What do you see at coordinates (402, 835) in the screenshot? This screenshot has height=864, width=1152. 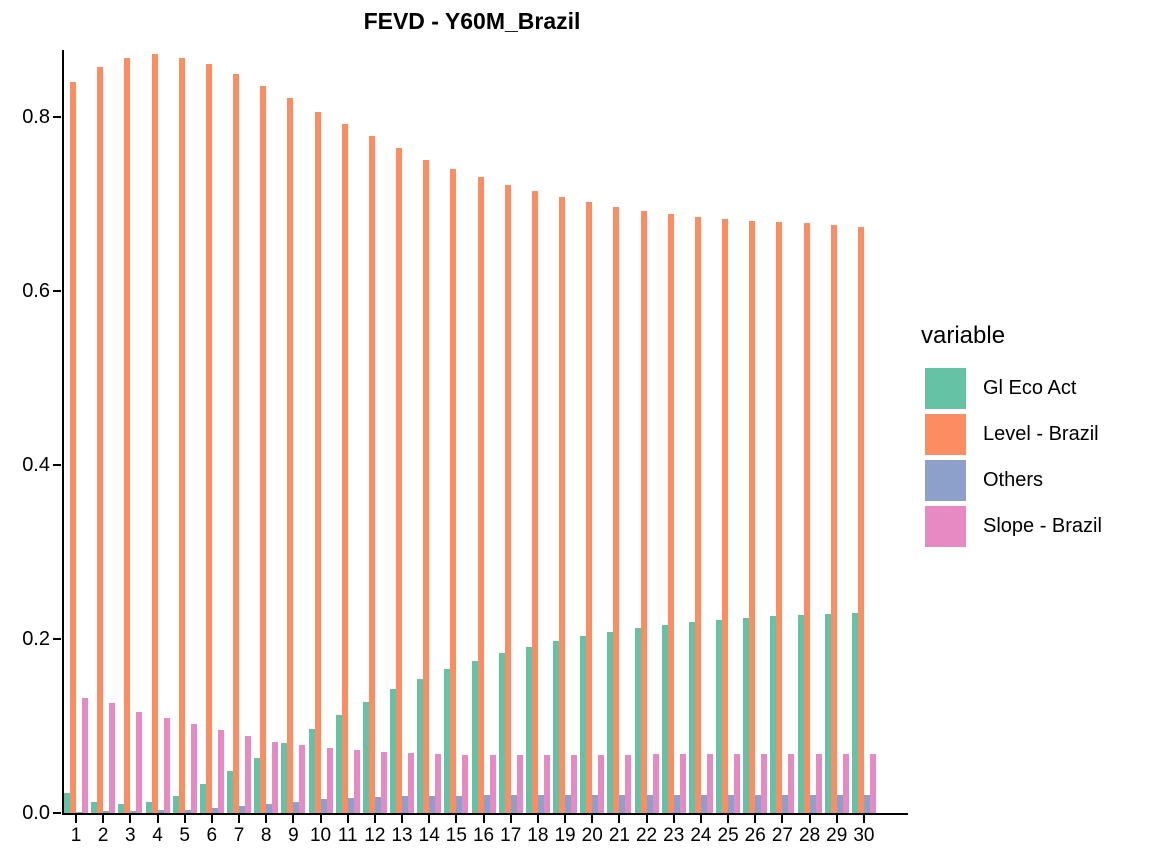 I see `x-tick-label-13: 13` at bounding box center [402, 835].